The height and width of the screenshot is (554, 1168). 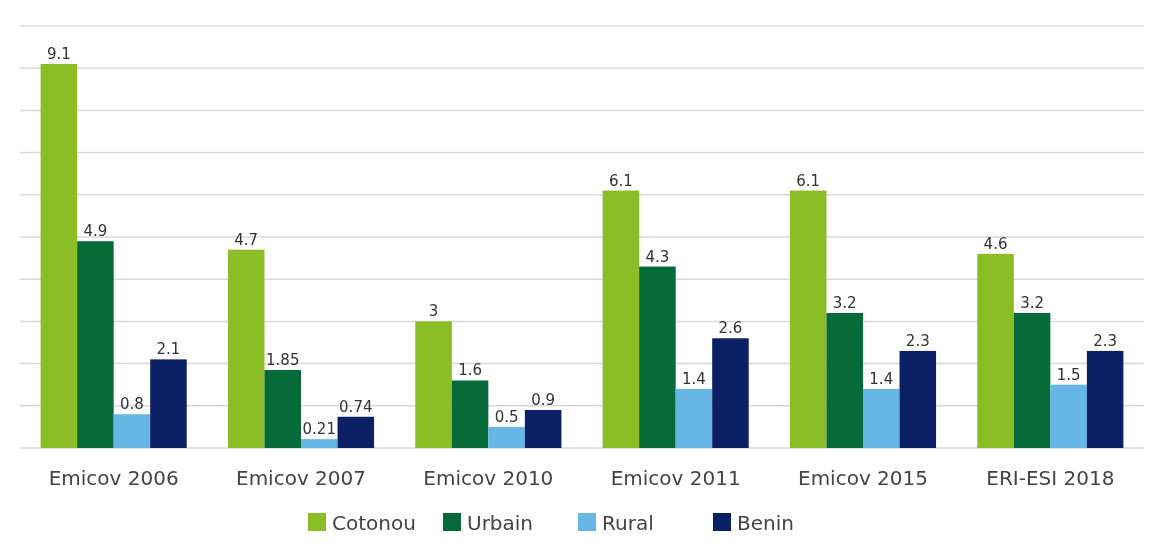 I want to click on data-label: 9.1, so click(x=58, y=53).